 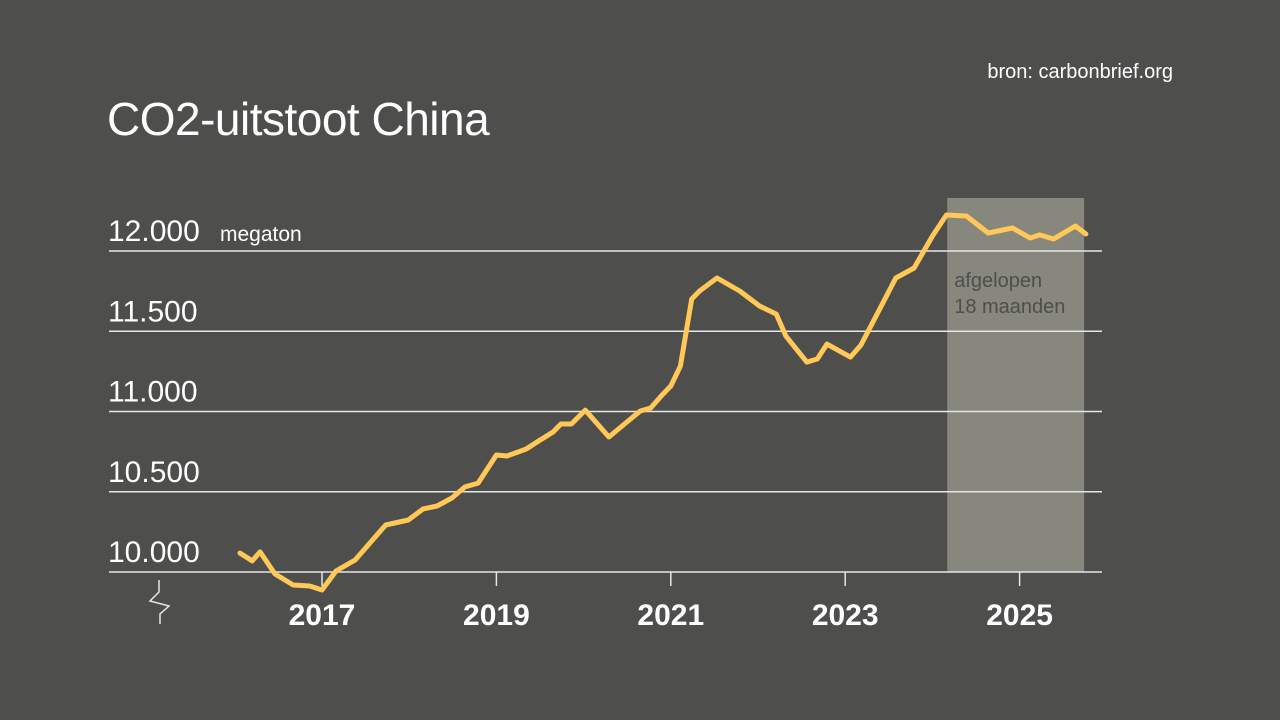 What do you see at coordinates (153, 392) in the screenshot?
I see `y-tick-label: 11.000` at bounding box center [153, 392].